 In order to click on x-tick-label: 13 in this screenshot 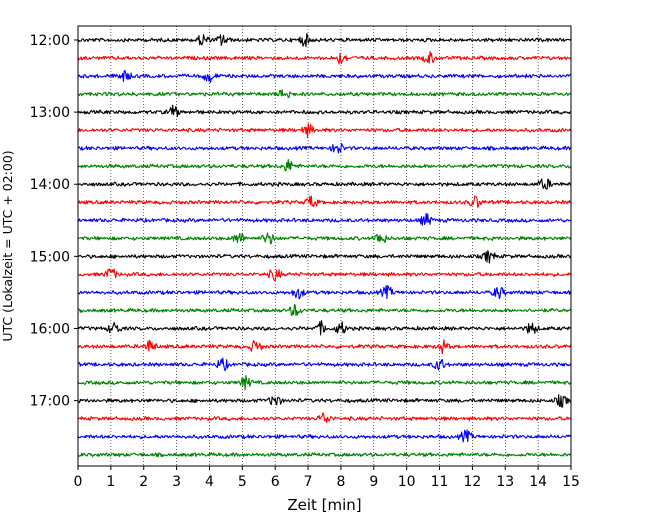, I will do `click(505, 482)`.